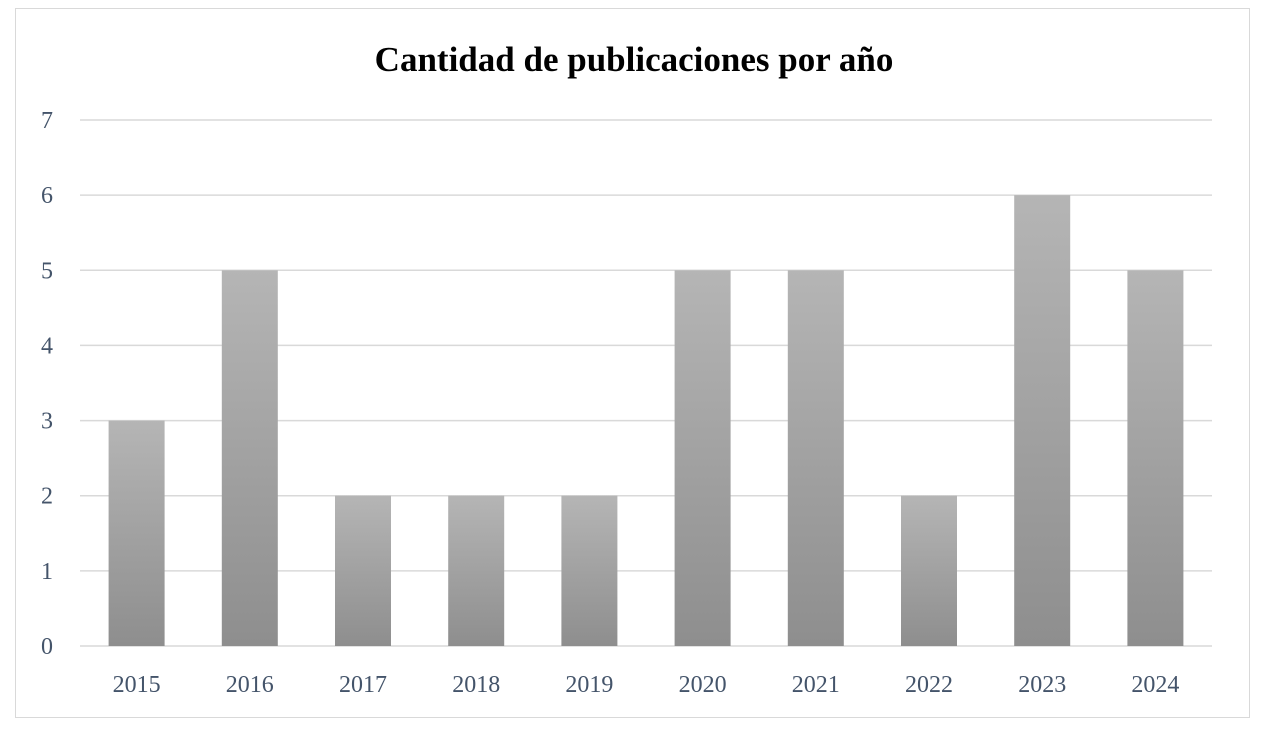  What do you see at coordinates (929, 570) in the screenshot?
I see `bar-2022` at bounding box center [929, 570].